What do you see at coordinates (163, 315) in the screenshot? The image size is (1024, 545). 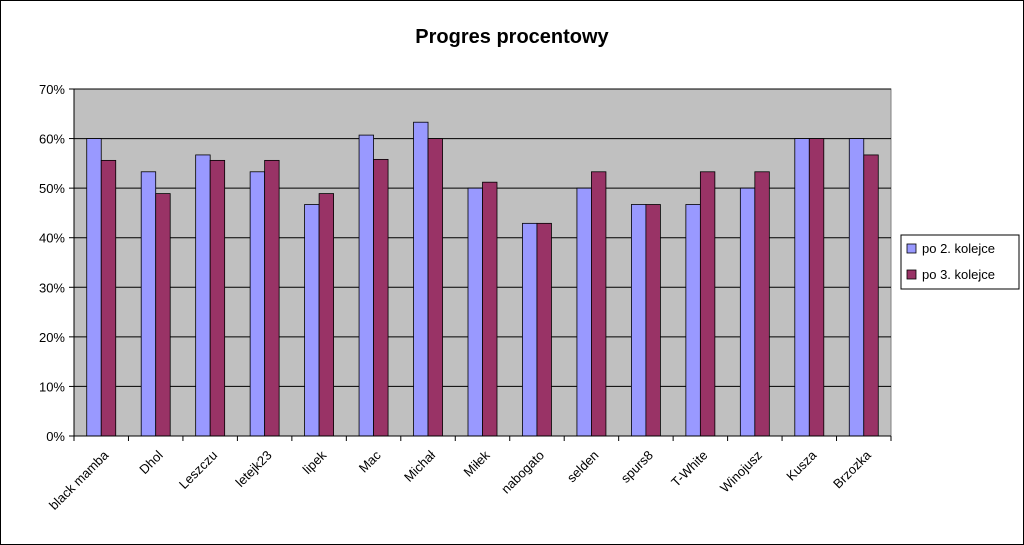 I see `bar-2-dhol` at bounding box center [163, 315].